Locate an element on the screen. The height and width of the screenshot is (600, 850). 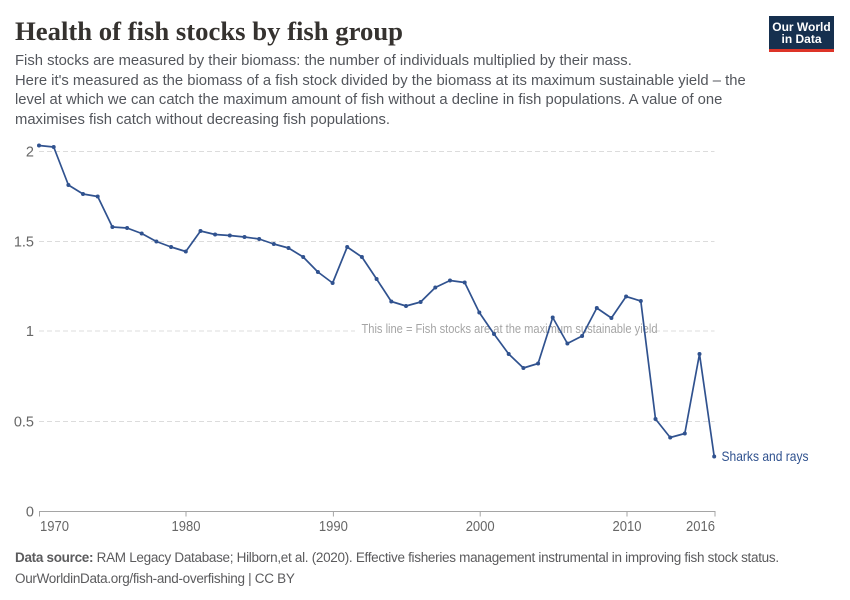
svg-text: 2000 is located at coordinates (480, 527).